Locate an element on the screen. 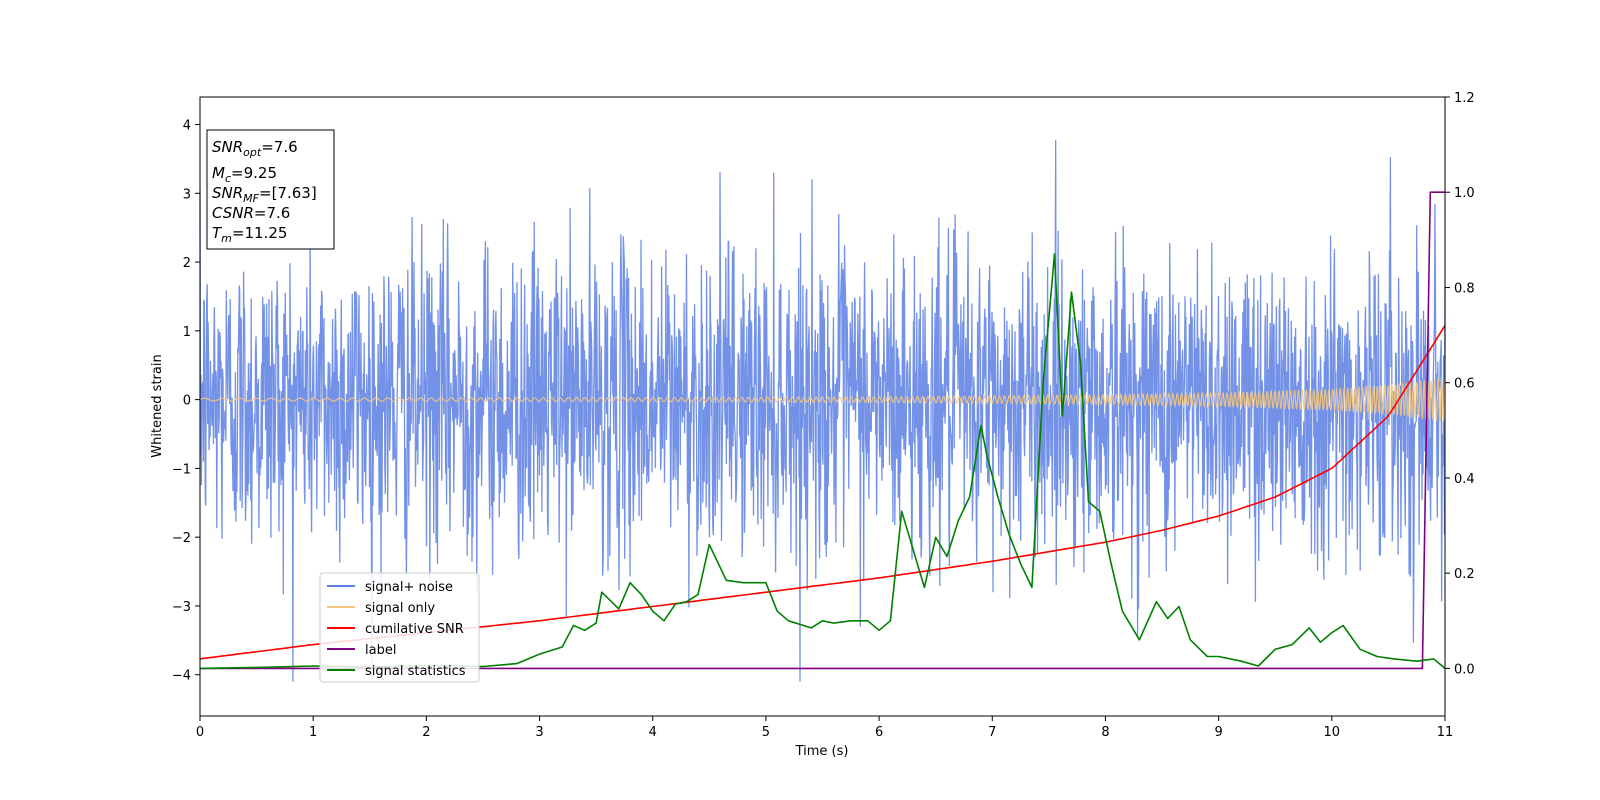 The height and width of the screenshot is (800, 1600). legend-label: signal statistics is located at coordinates (415, 671).